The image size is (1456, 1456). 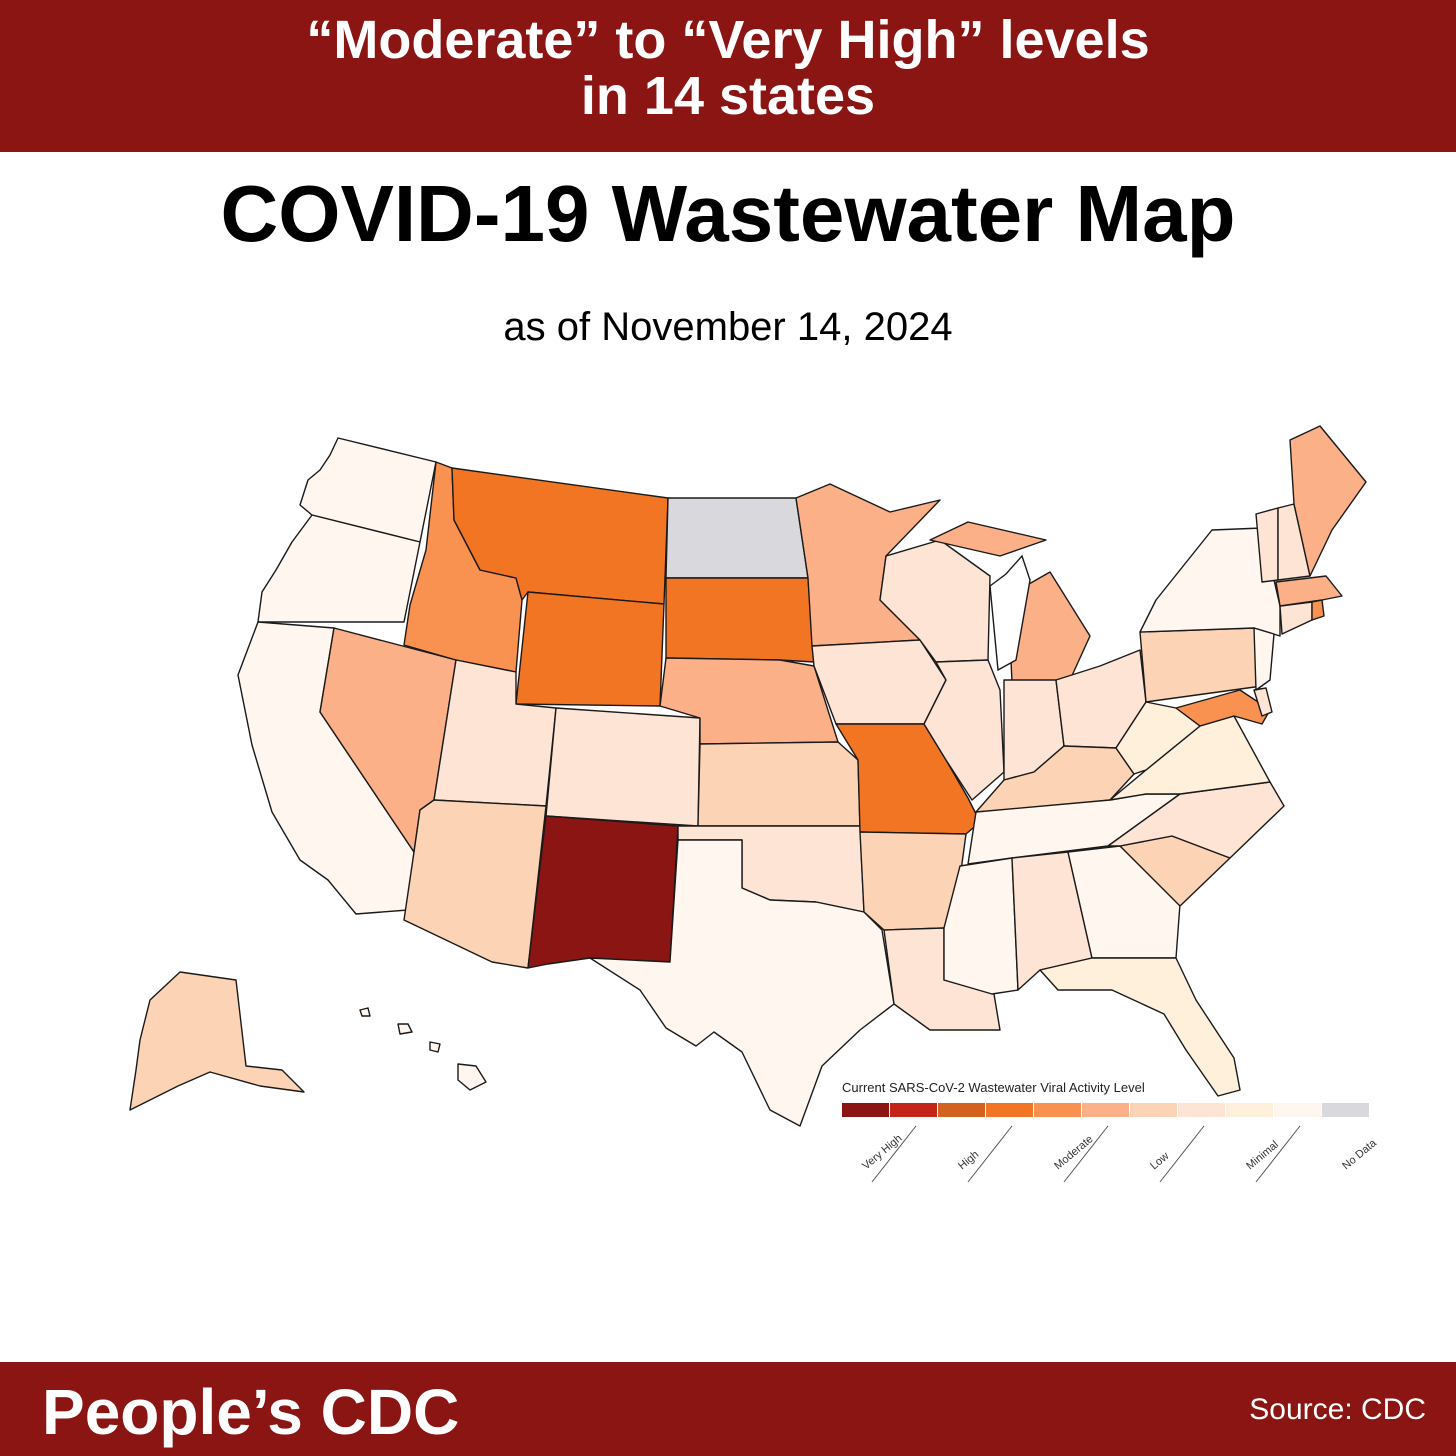 What do you see at coordinates (1337, 1409) in the screenshot?
I see `source-credit: Source: CDC` at bounding box center [1337, 1409].